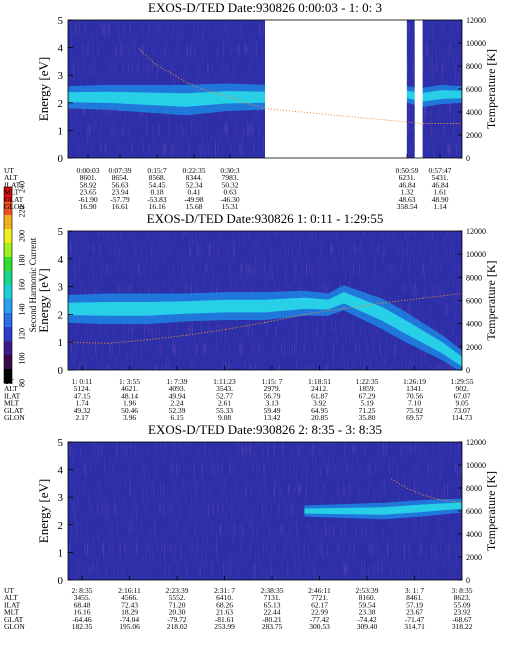 Image resolution: width=505 pixels, height=654 pixels. Describe the element at coordinates (272, 410) in the screenshot. I see `orbit-value: 59.49` at that location.